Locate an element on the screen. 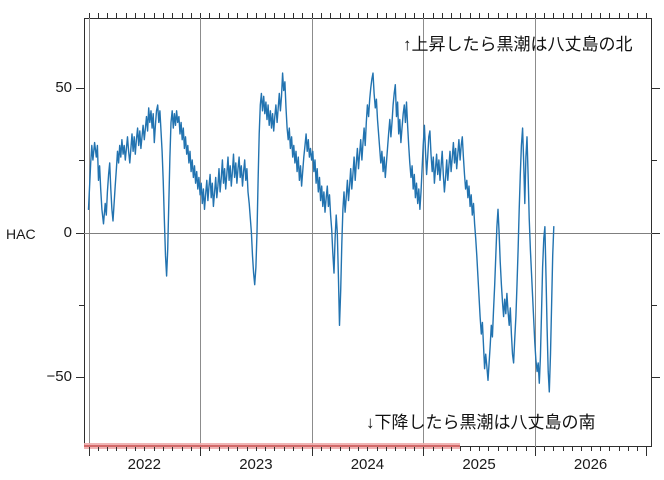 The width and height of the screenshot is (664, 480). x-tick-label: 2024 is located at coordinates (367, 464).